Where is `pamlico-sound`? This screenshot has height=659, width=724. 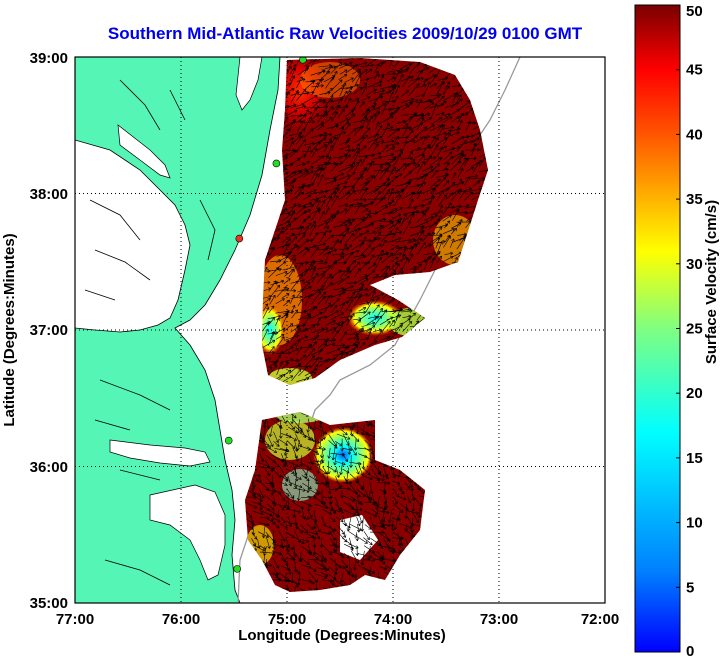
pamlico-sound is located at coordinates (187, 532).